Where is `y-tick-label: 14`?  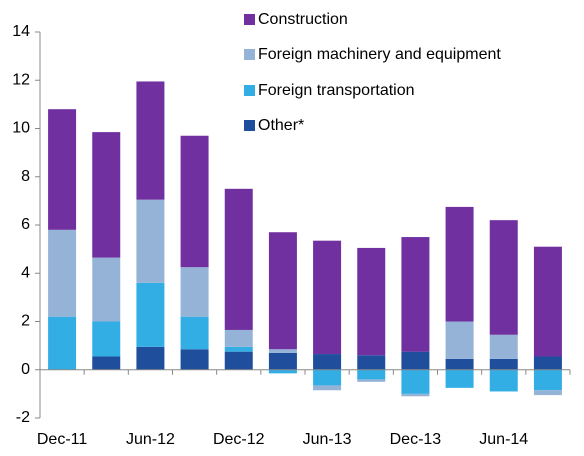
y-tick-label: 14 is located at coordinates (21, 31).